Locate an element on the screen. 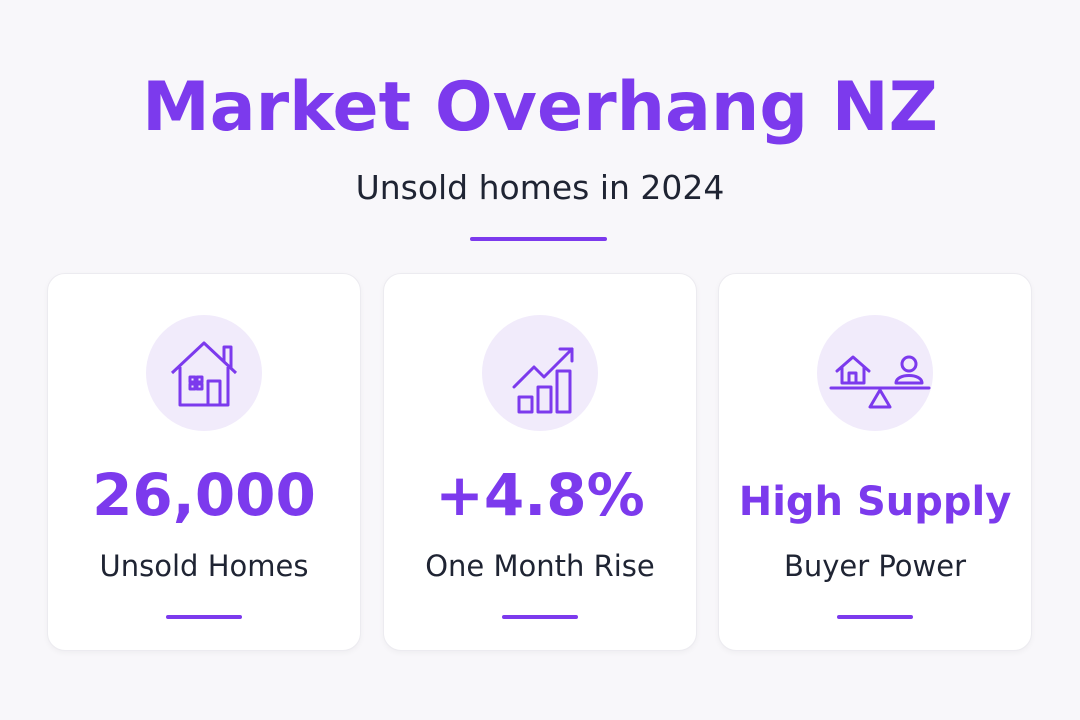 Image resolution: width=1080 pixels, height=720 pixels. stat-value: High Supply is located at coordinates (875, 502).